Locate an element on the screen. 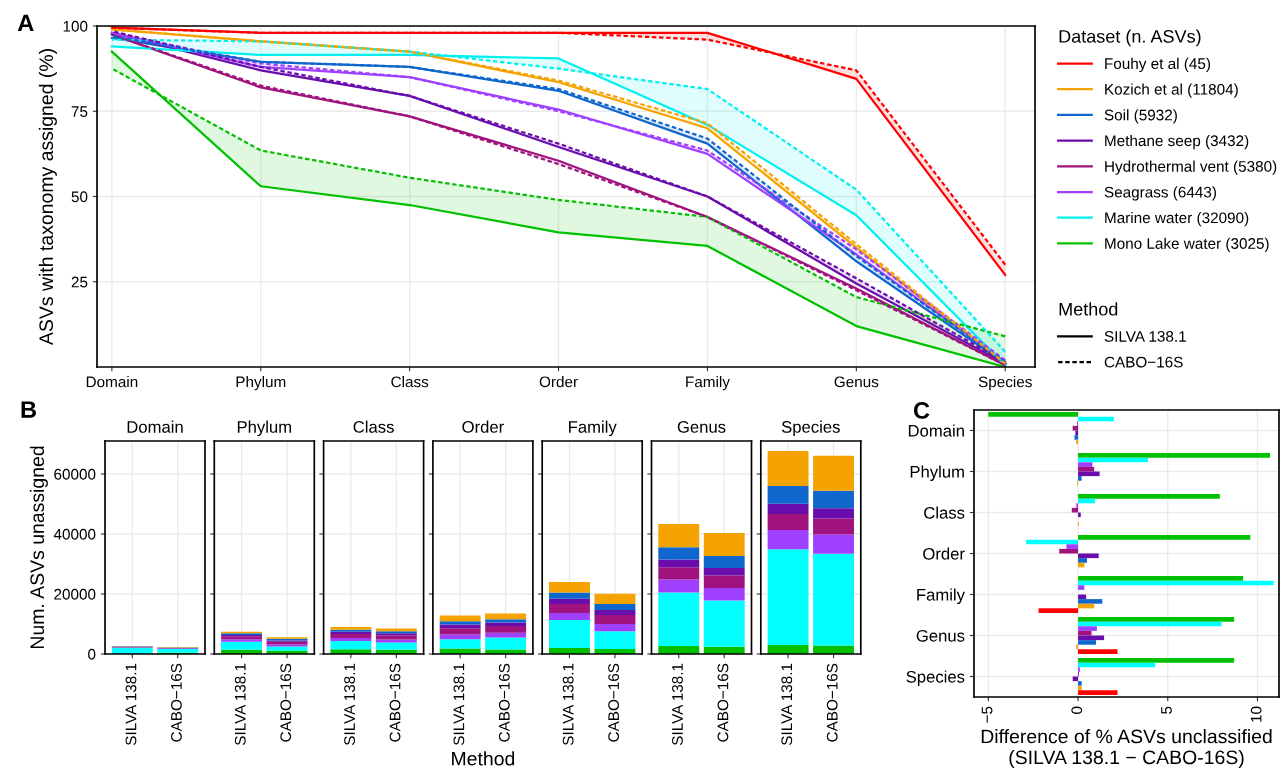 Image resolution: width=1281 pixels, height=777 pixels. legend-label: Methane seep (3432) is located at coordinates (1177, 142).